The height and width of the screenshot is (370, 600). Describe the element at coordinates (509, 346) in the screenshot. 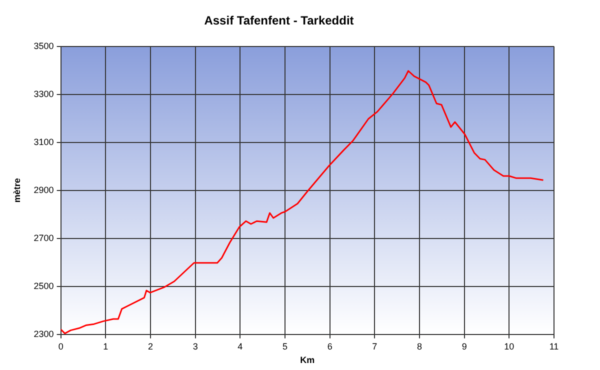

I see `x-tick-label: 10` at that location.